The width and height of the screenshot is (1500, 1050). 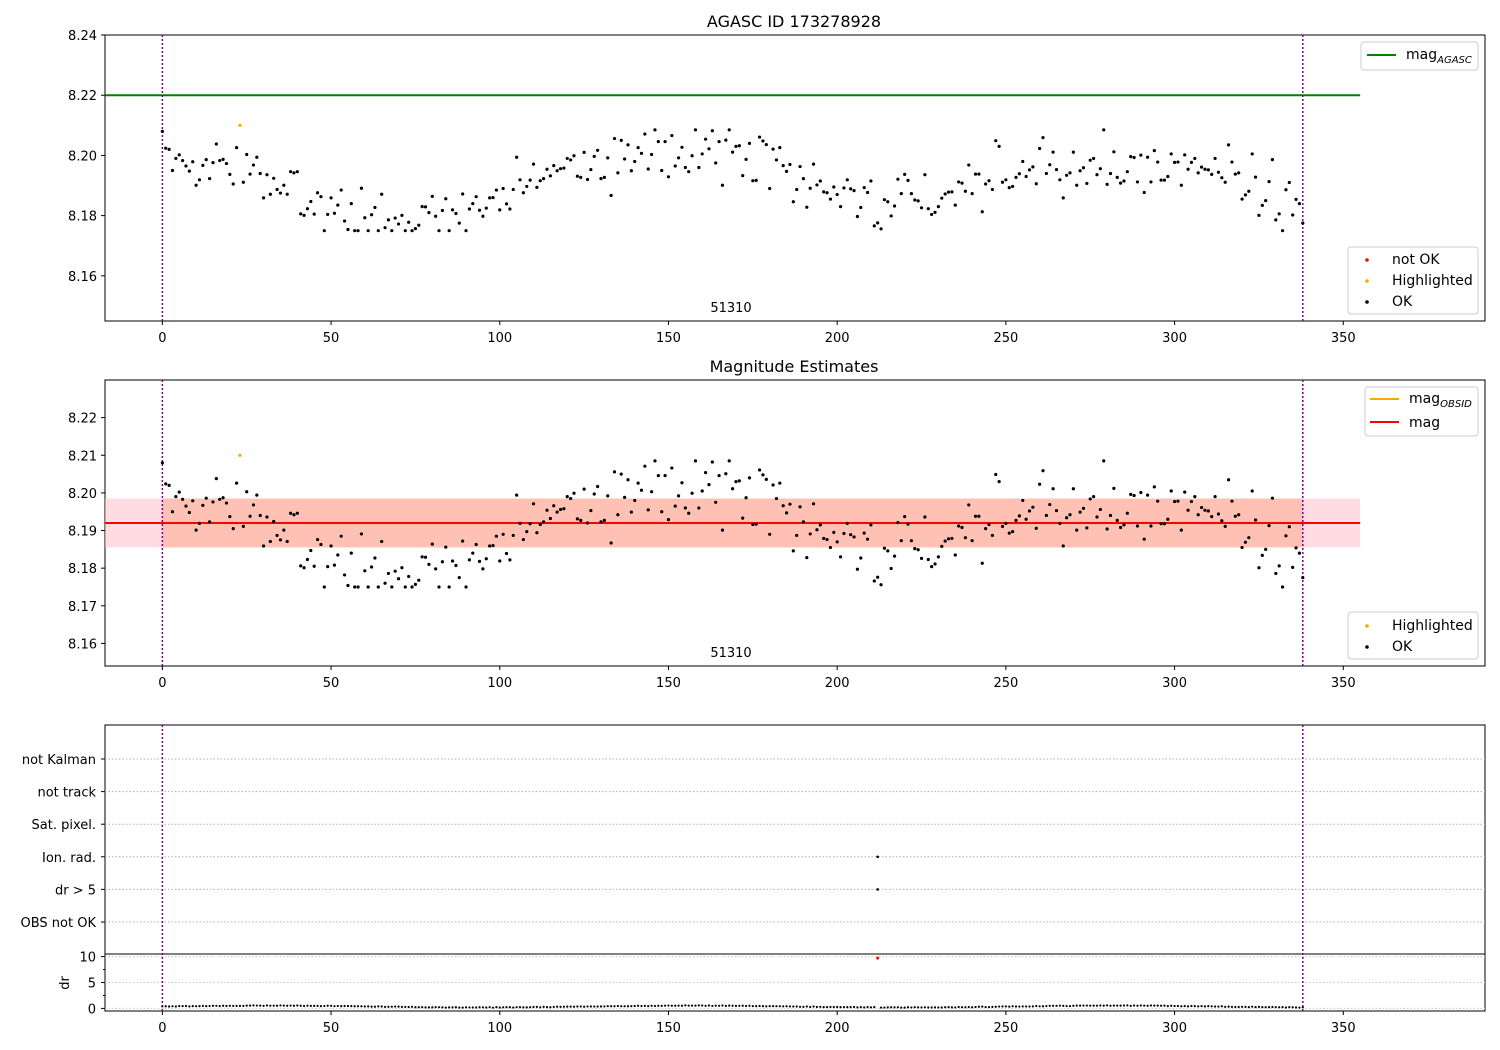 I want to click on agasc-x-tick-label: 50, so click(x=331, y=338).